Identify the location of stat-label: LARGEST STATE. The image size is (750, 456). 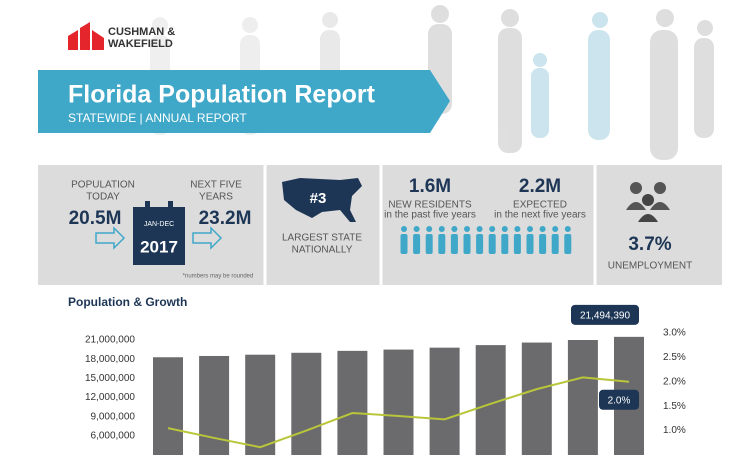
(322, 238).